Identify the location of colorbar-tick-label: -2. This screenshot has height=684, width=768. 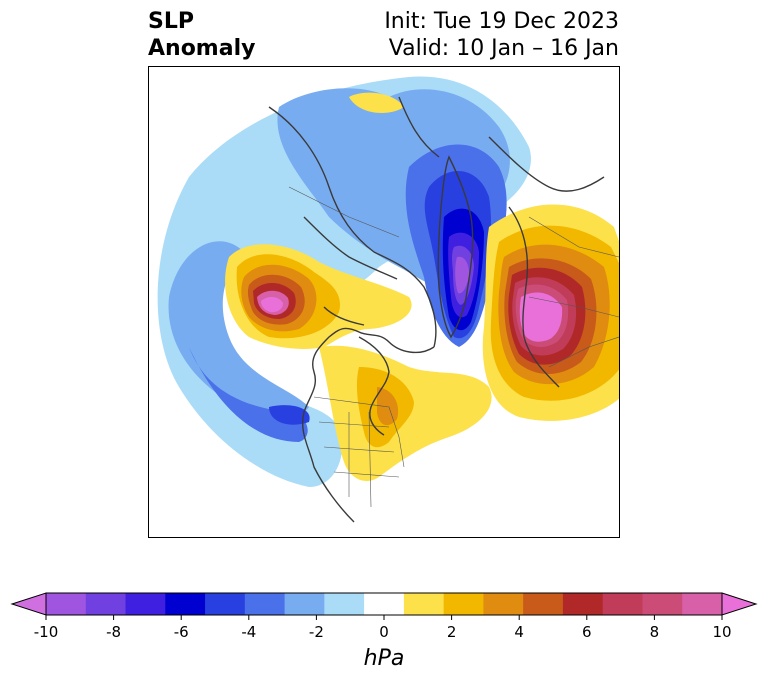
(316, 632).